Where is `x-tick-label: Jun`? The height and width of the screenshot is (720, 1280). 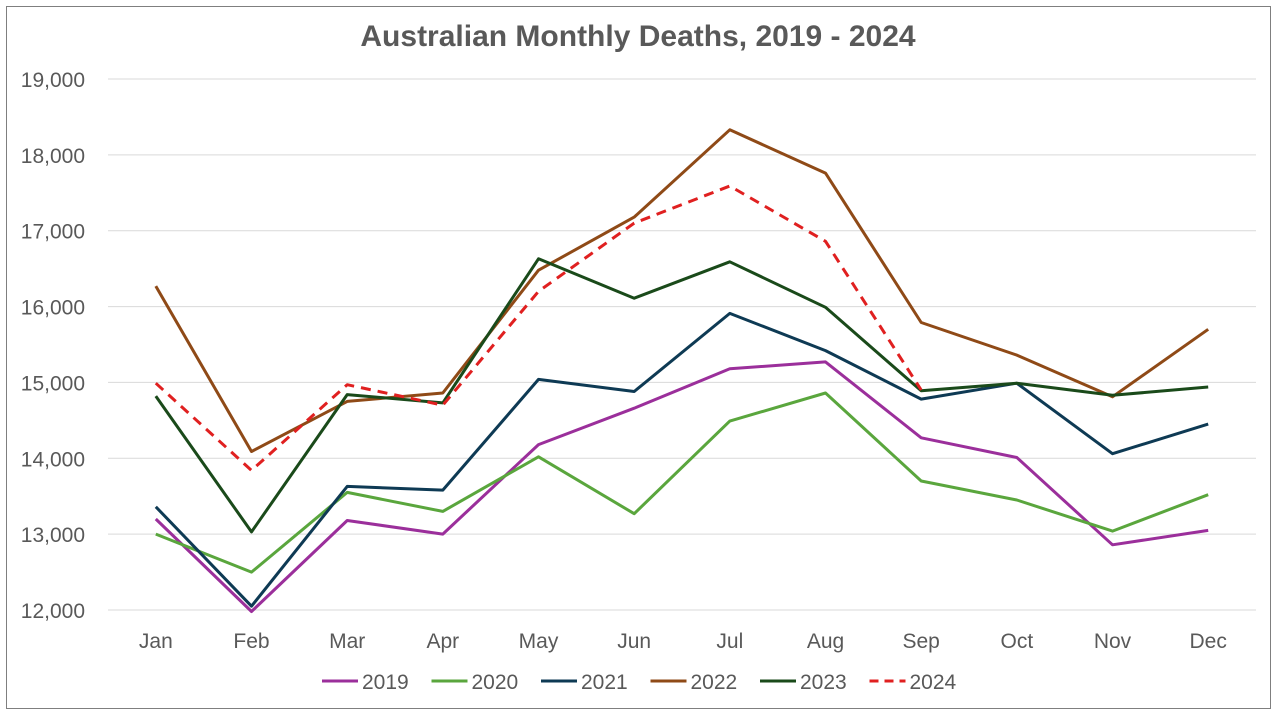 x-tick-label: Jun is located at coordinates (634, 641).